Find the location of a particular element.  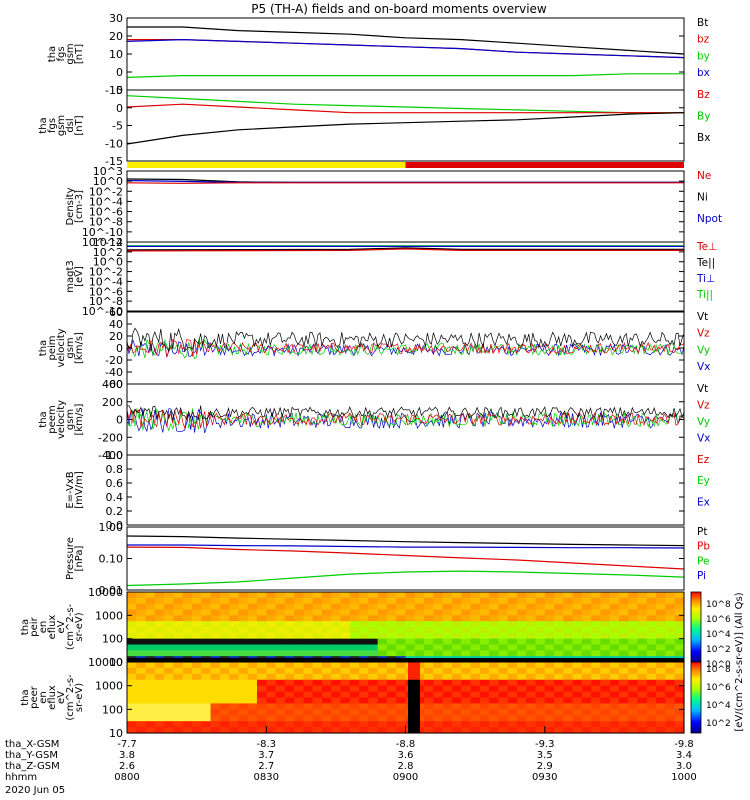

series-Vy is located at coordinates (405, 349).